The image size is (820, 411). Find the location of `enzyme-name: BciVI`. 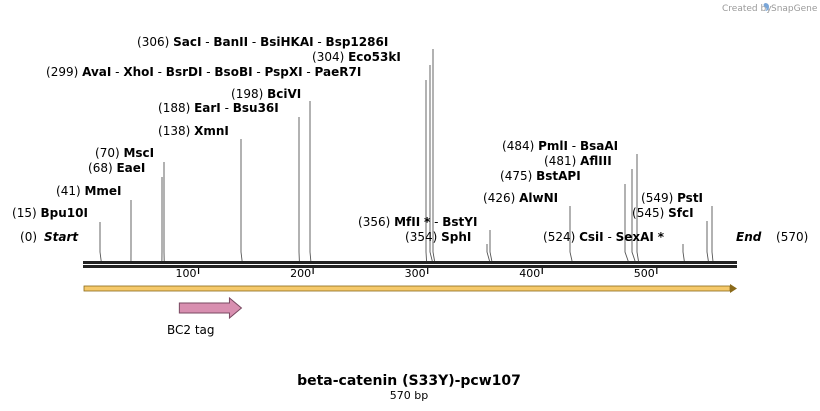

enzyme-name: BciVI is located at coordinates (284, 94).